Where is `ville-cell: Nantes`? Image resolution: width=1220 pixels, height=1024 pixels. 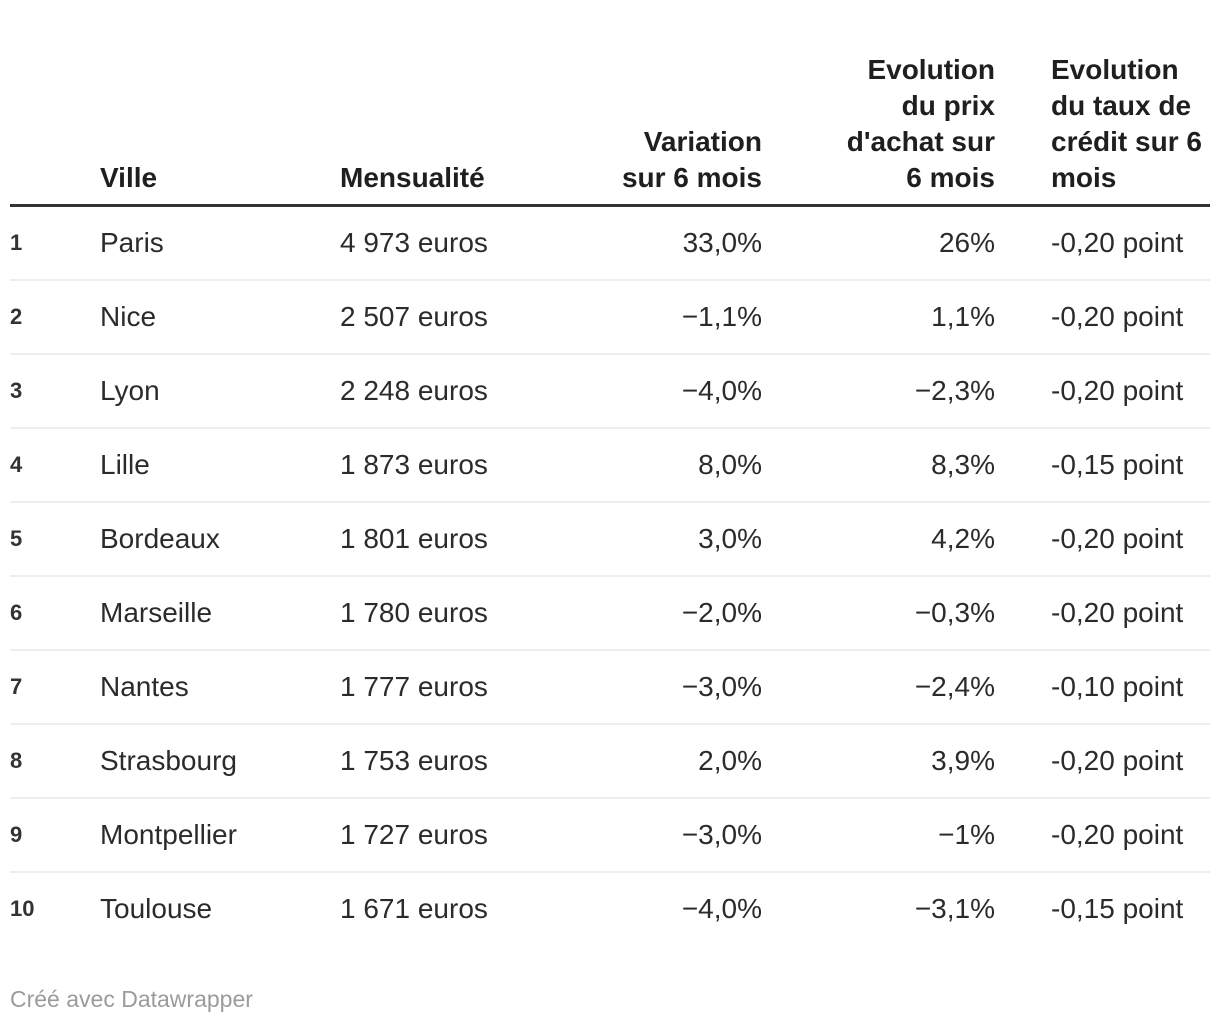 ville-cell: Nantes is located at coordinates (220, 687).